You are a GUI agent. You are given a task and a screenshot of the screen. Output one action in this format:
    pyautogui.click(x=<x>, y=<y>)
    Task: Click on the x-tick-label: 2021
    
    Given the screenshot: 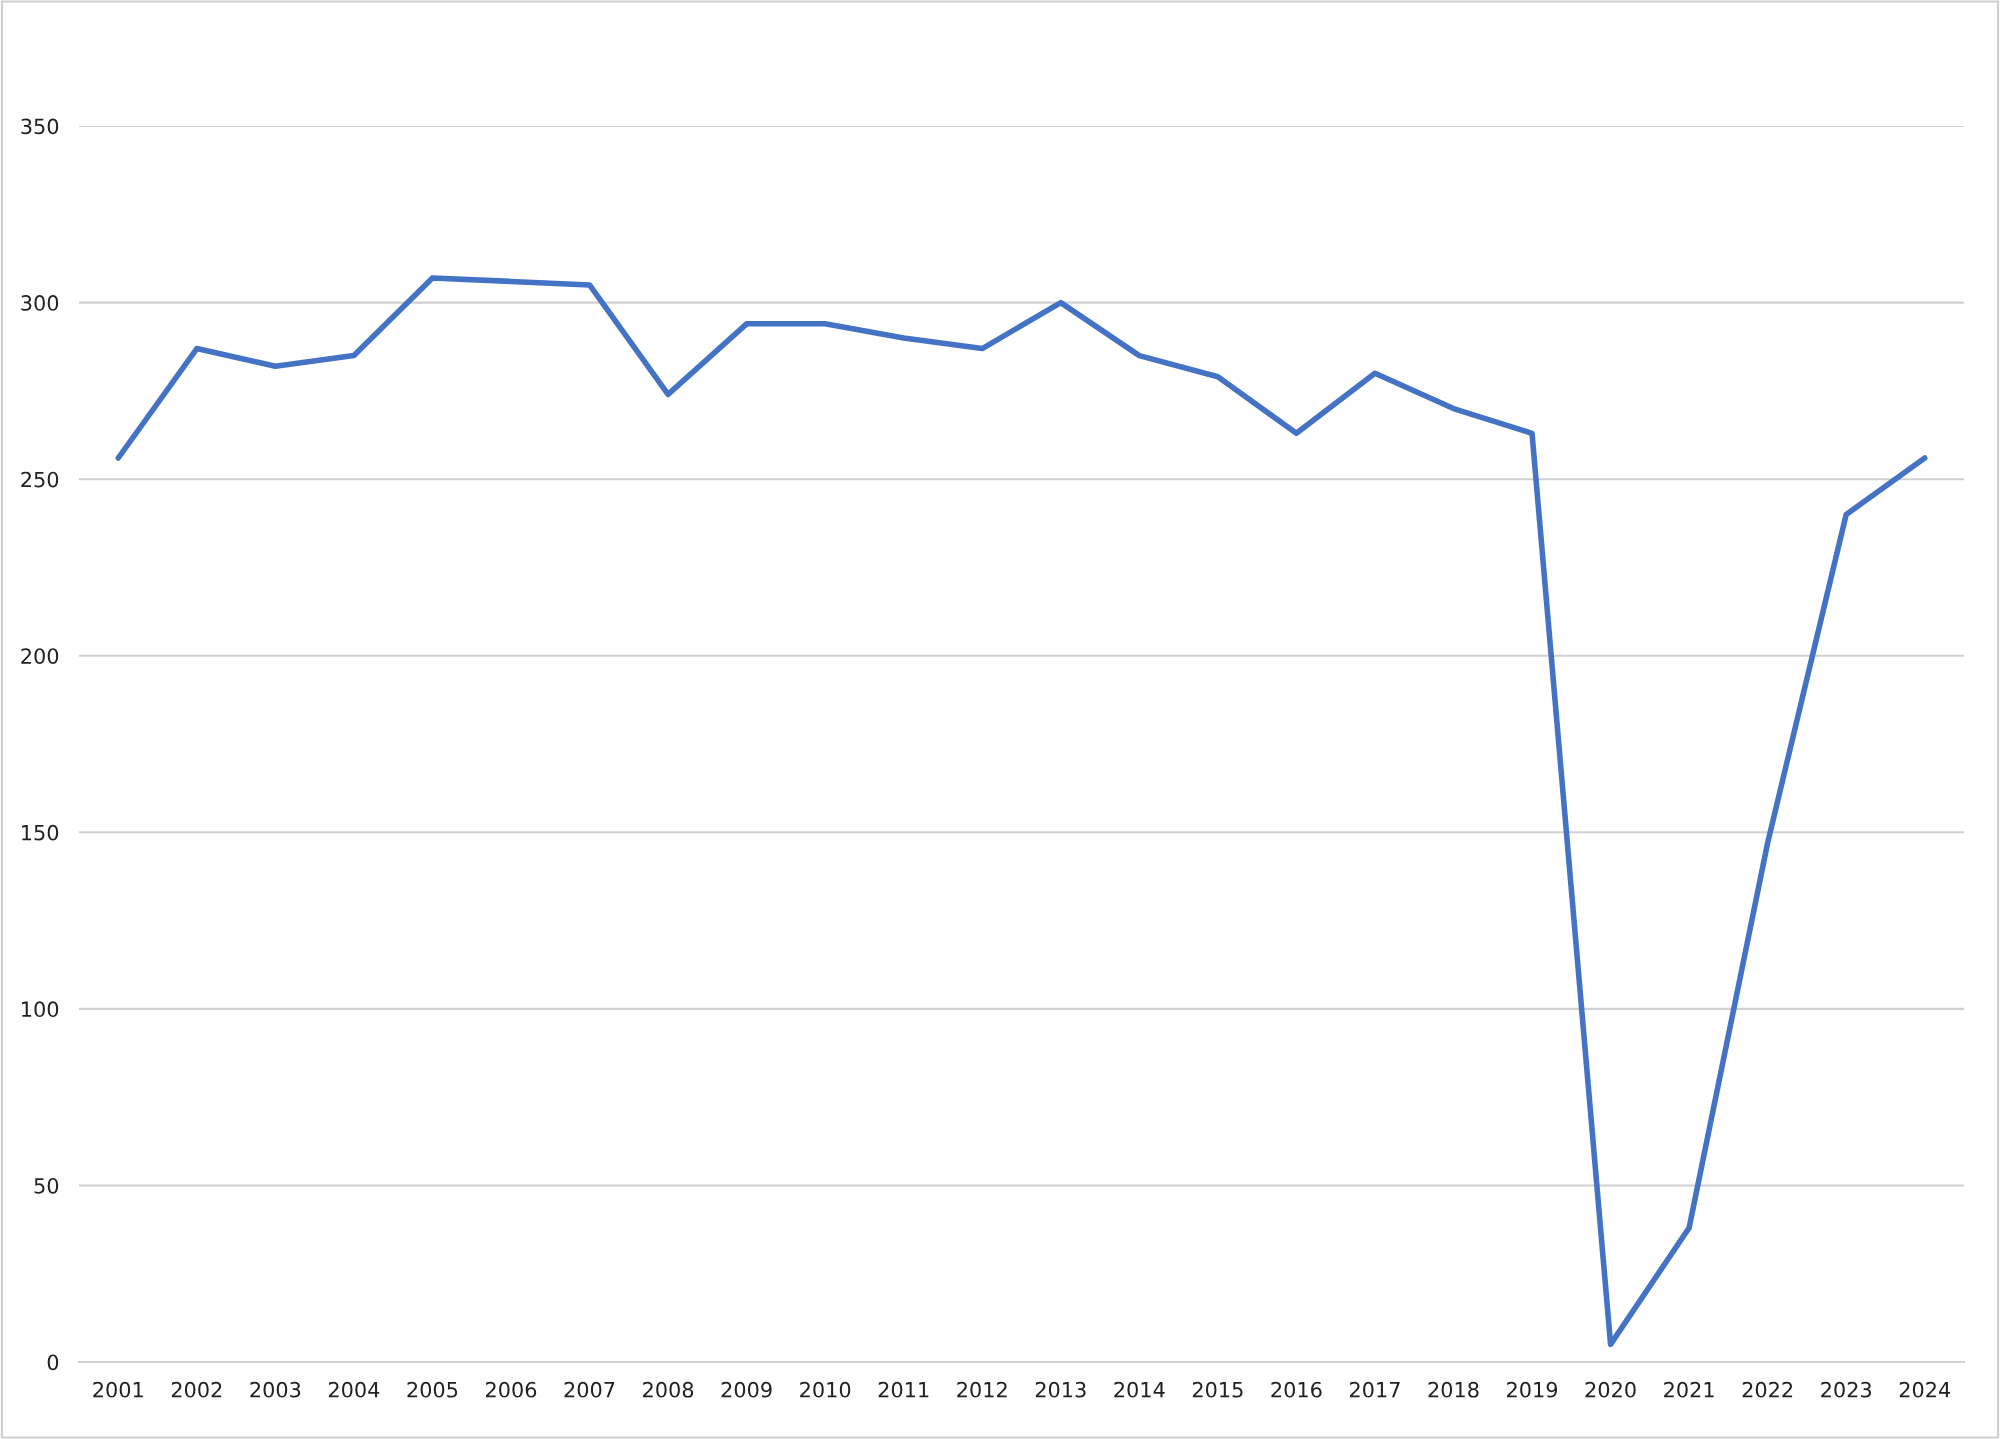 What is the action you would take?
    pyautogui.click(x=1689, y=1389)
    